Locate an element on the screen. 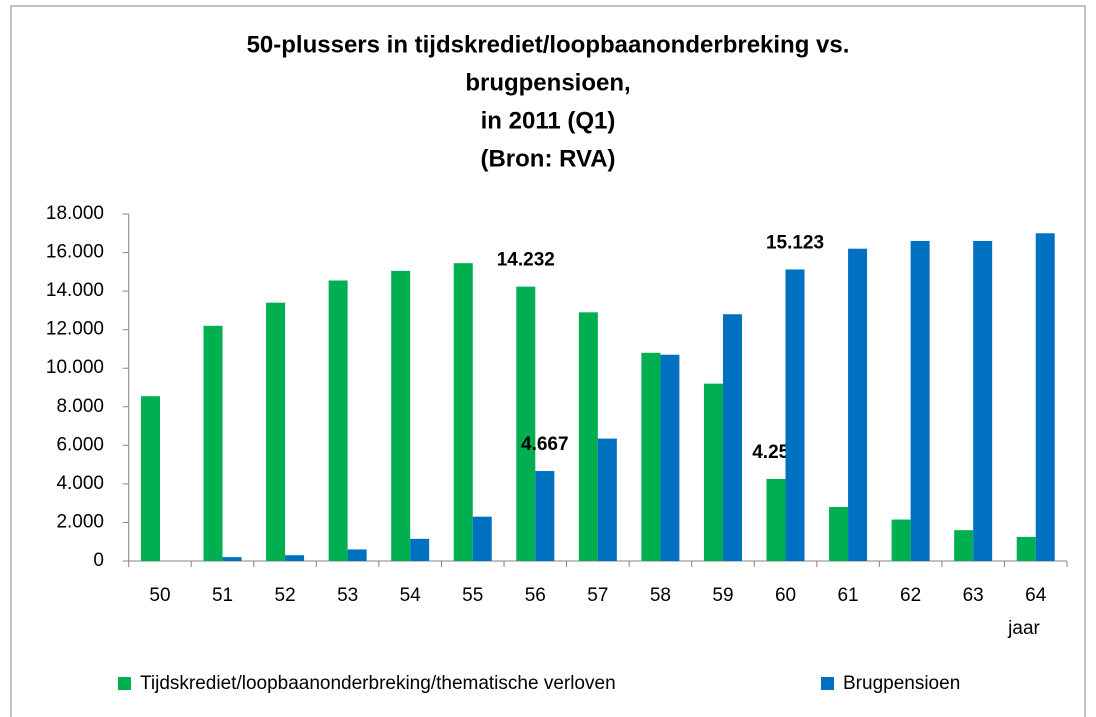 The height and width of the screenshot is (717, 1096). y-tick-label: 18.000 is located at coordinates (75, 213).